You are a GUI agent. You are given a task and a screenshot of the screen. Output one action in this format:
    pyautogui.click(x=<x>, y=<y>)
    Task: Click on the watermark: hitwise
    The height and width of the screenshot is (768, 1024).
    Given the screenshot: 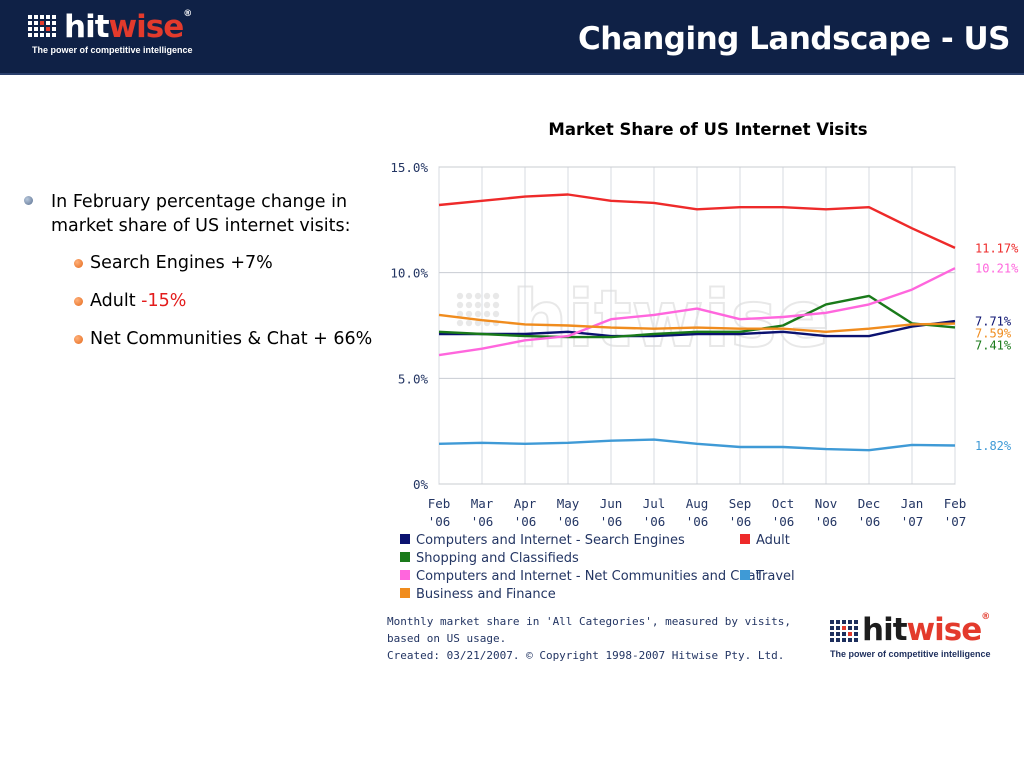 What is the action you would take?
    pyautogui.click(x=643, y=320)
    